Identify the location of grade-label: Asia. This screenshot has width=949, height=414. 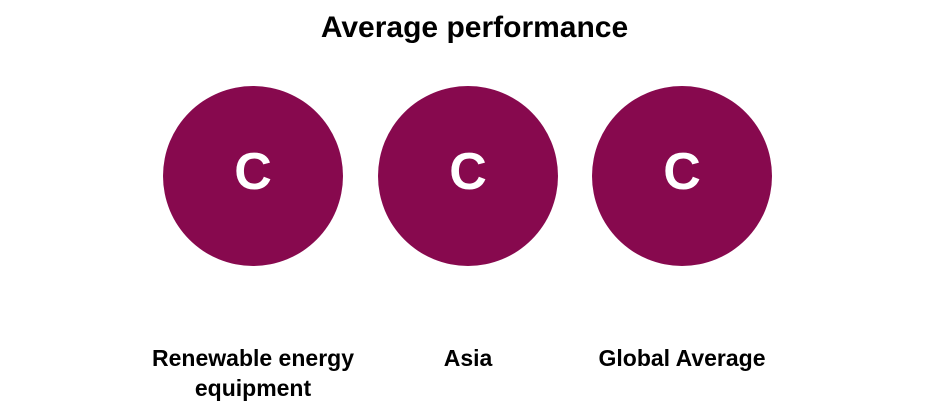
(468, 358).